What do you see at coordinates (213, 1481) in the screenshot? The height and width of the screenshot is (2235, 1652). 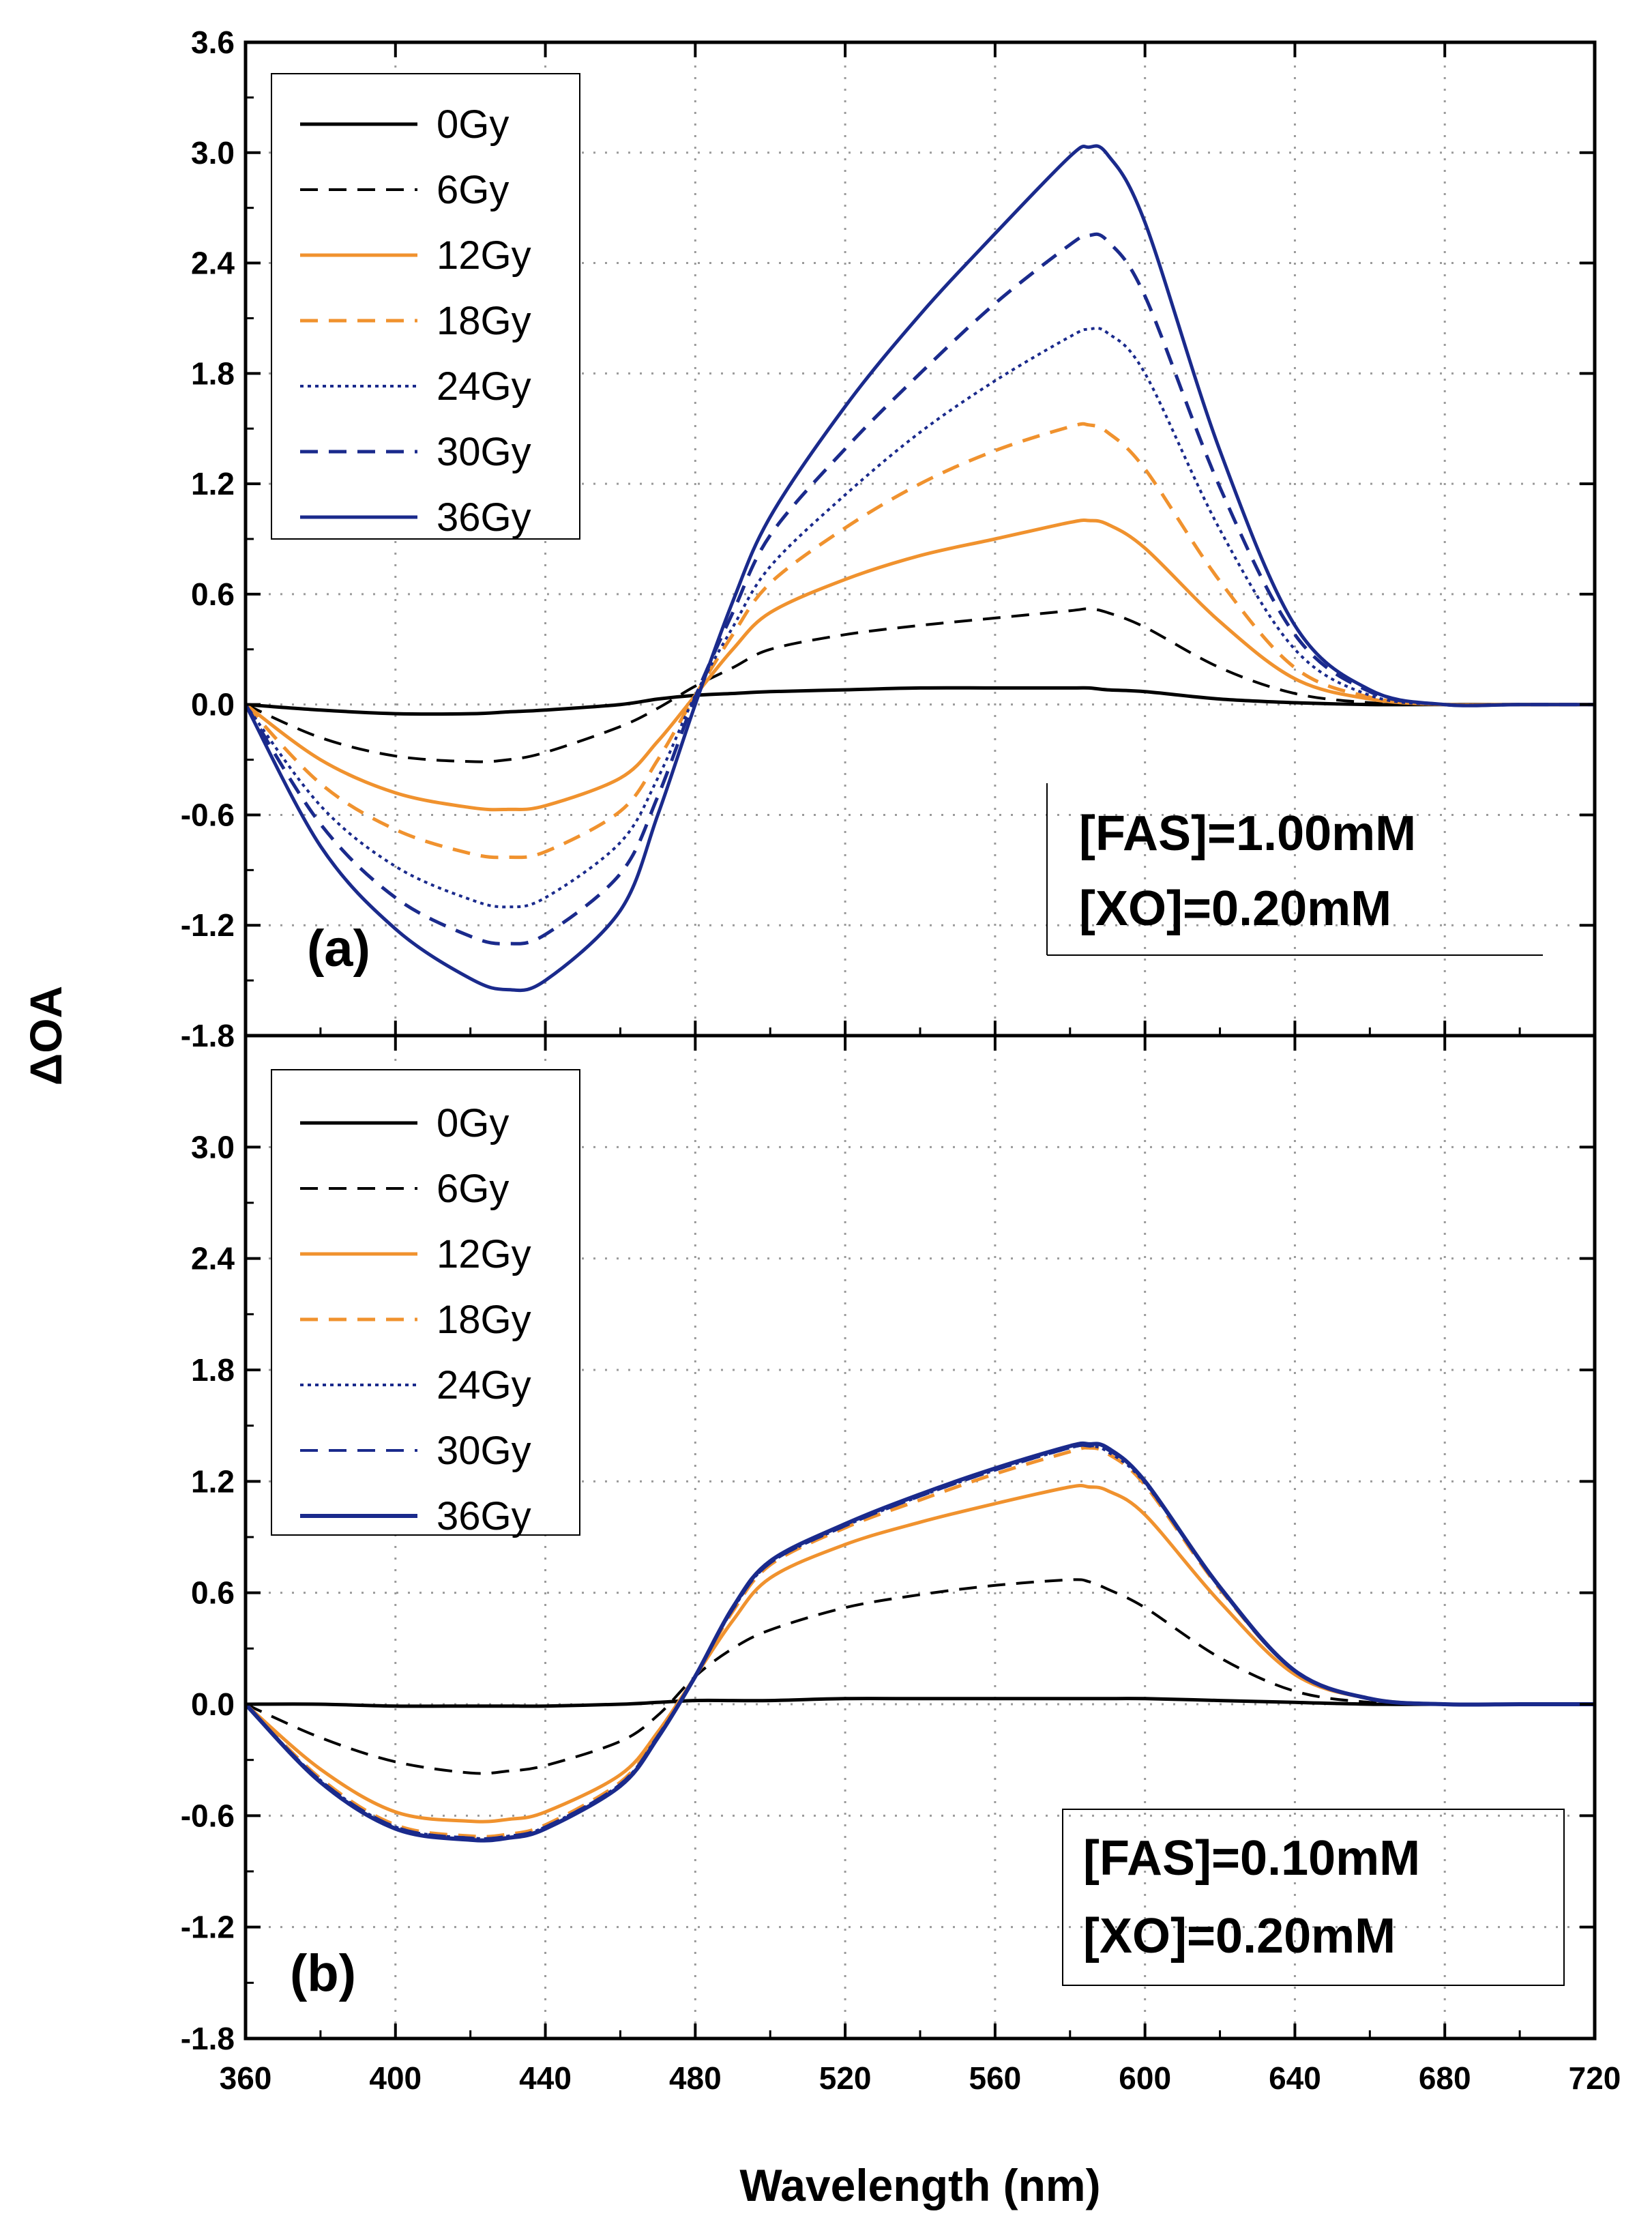 I see `y-tick-label-b: 1.2` at bounding box center [213, 1481].